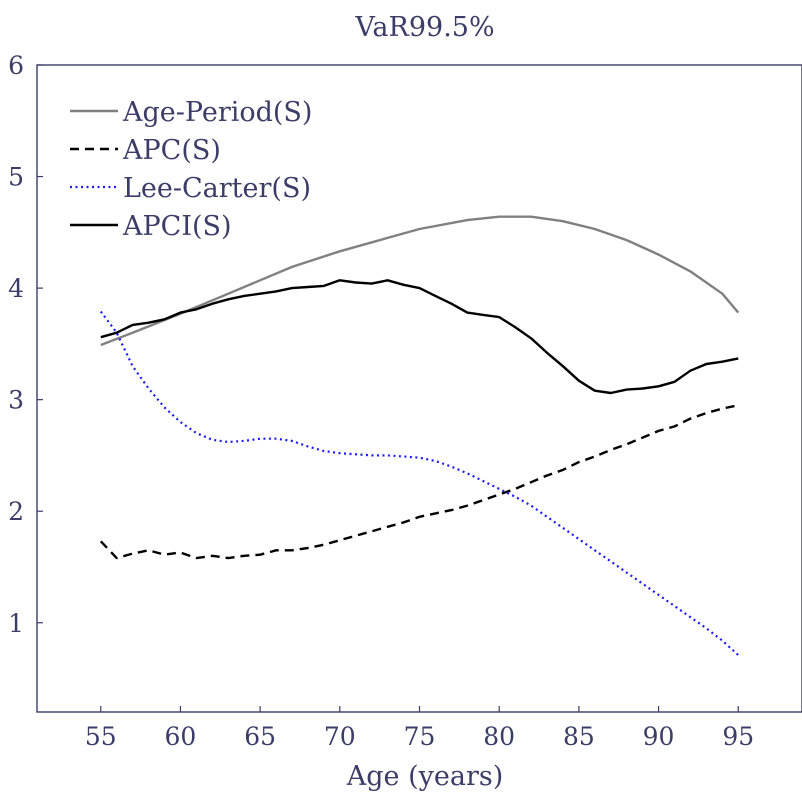 This screenshot has height=792, width=802. I want to click on legend-label-1: Age-Period(S), so click(217, 112).